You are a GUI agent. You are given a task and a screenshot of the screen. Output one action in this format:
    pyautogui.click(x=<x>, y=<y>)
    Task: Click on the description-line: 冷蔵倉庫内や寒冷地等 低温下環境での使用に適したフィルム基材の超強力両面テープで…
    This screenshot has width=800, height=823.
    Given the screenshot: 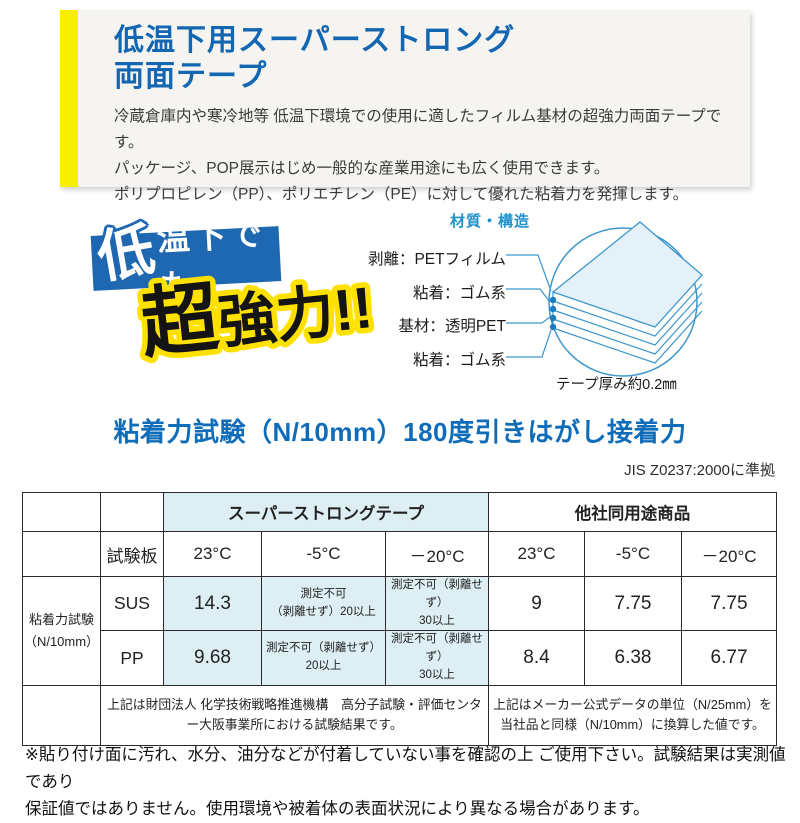 What is the action you would take?
    pyautogui.click(x=418, y=129)
    